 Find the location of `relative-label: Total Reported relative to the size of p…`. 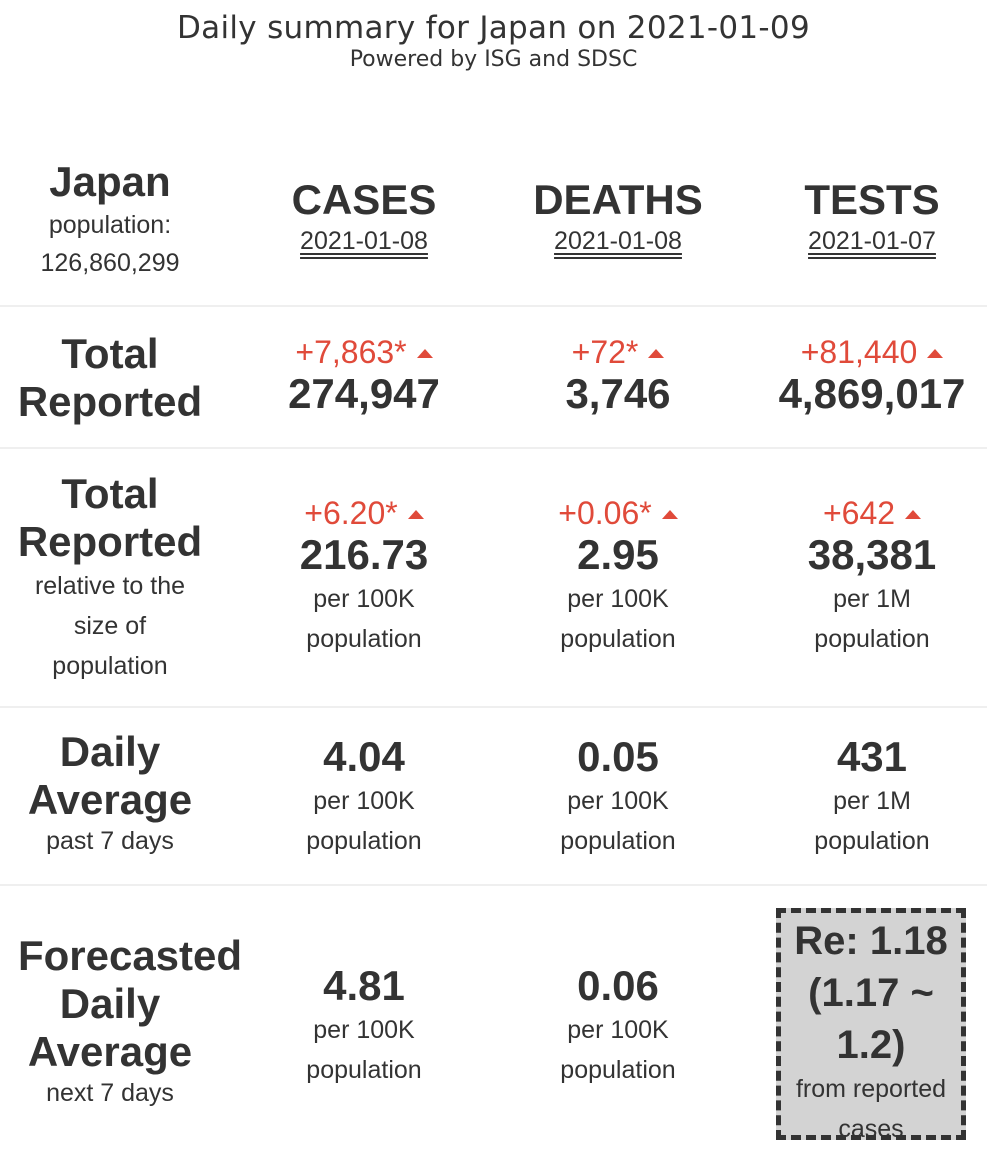

relative-label: Total Reported relative to the size of p… is located at coordinates (110, 578).